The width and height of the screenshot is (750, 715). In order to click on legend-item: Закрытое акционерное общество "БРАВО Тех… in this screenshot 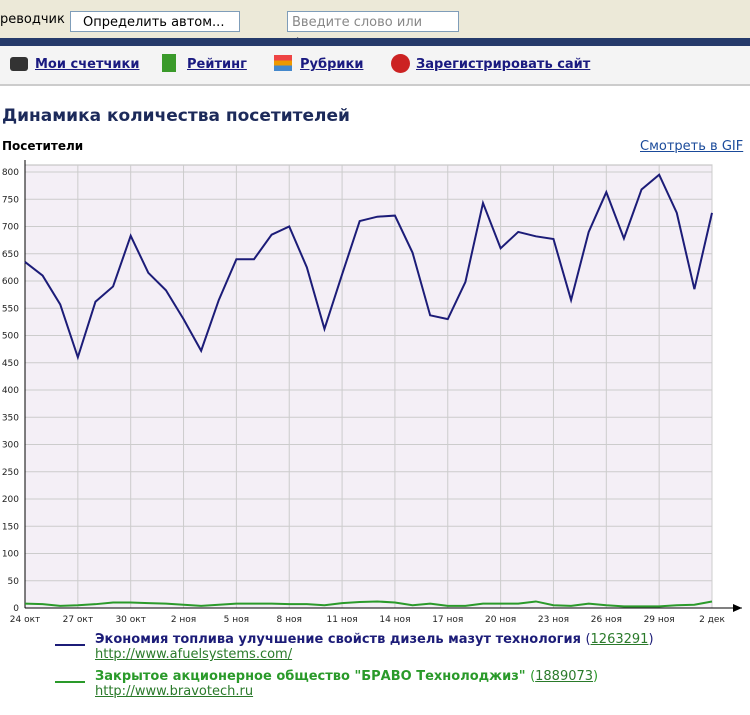, I will do `click(375, 687)`.